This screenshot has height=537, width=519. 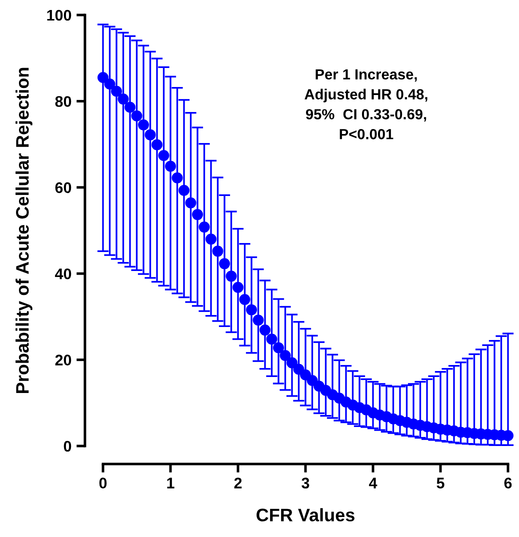 I want to click on x-tick-label: 5, so click(x=440, y=483).